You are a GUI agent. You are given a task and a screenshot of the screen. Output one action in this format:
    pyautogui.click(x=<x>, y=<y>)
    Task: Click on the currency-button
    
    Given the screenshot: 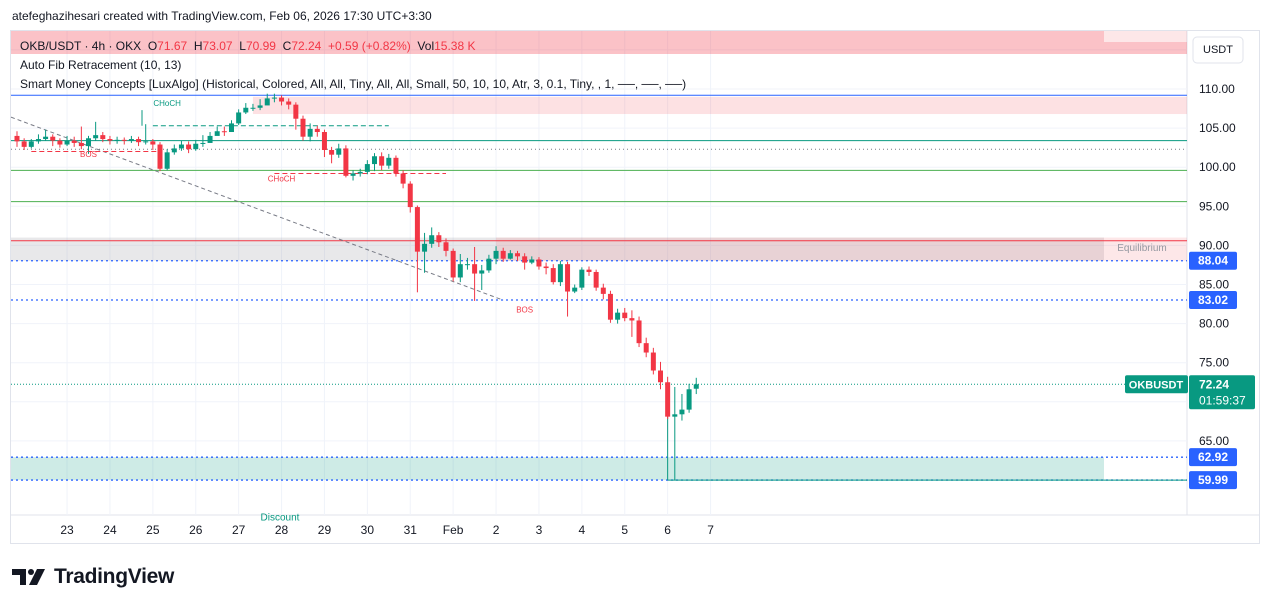 What is the action you would take?
    pyautogui.click(x=1218, y=50)
    